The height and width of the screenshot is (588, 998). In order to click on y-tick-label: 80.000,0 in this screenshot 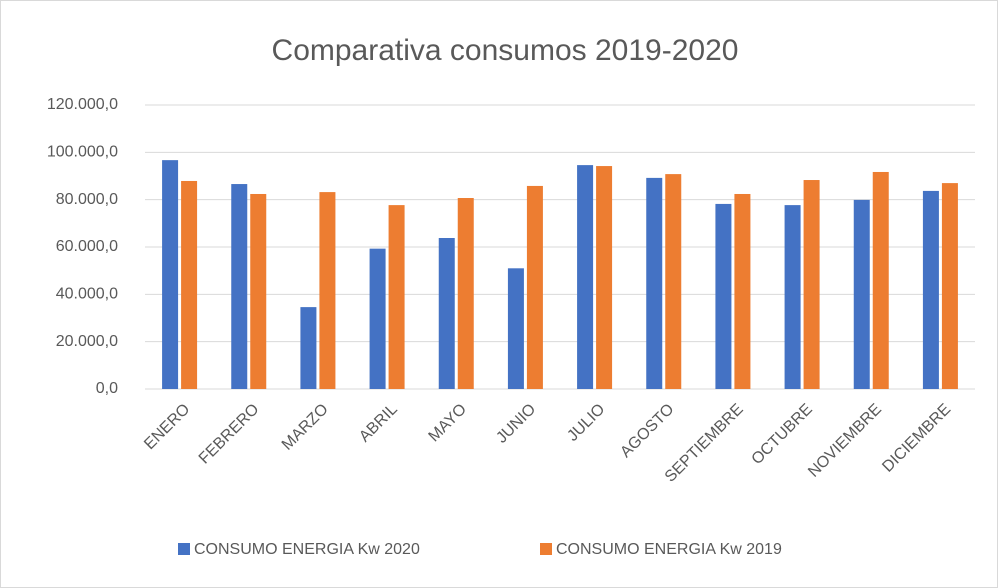, I will do `click(87, 199)`.